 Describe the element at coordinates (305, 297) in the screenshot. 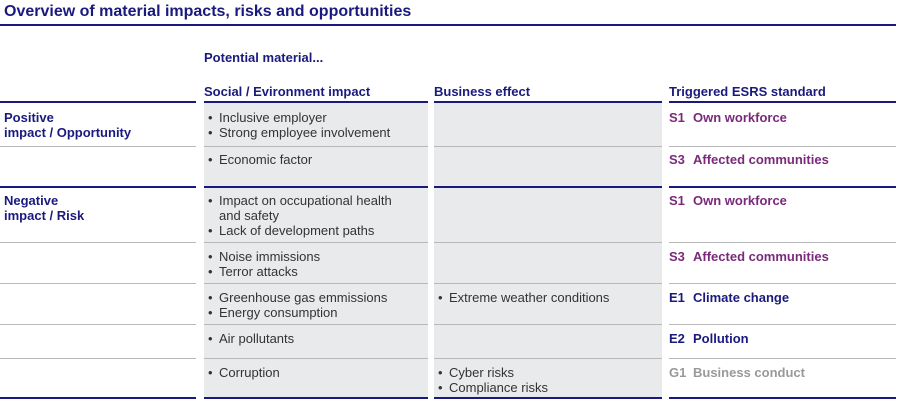

I see `impact-item: Greenhouse gas emmissions` at that location.